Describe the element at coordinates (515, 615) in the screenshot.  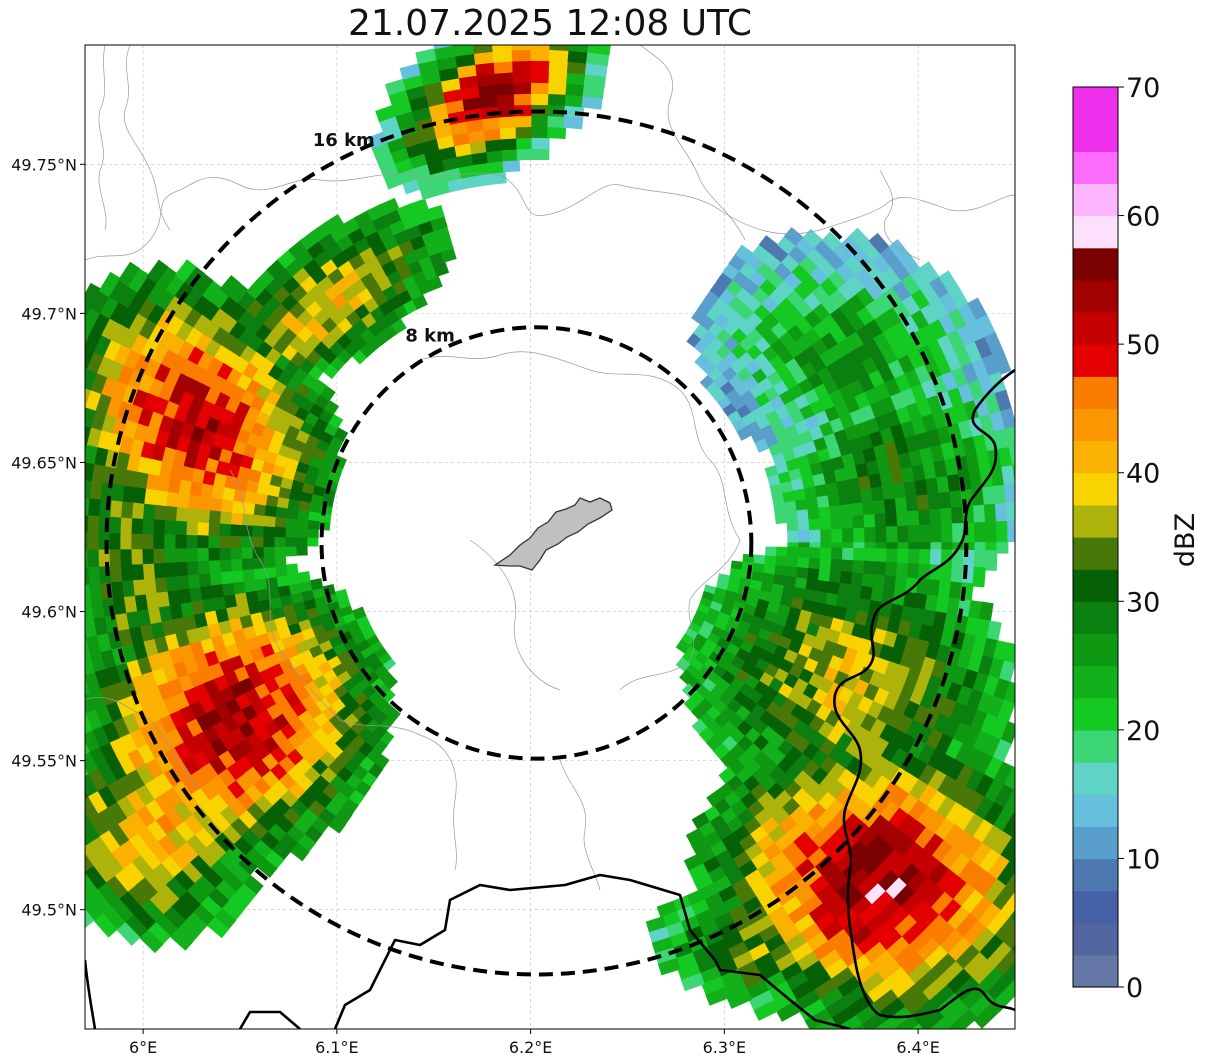
I see `commune-boundary` at that location.